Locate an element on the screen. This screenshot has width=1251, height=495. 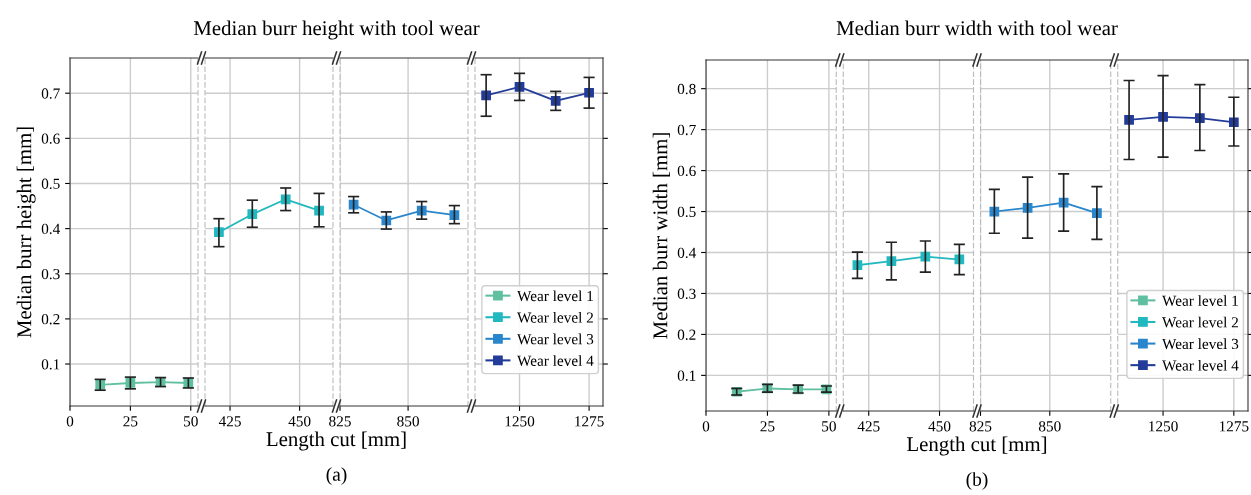
text: (a) is located at coordinates (336, 476).